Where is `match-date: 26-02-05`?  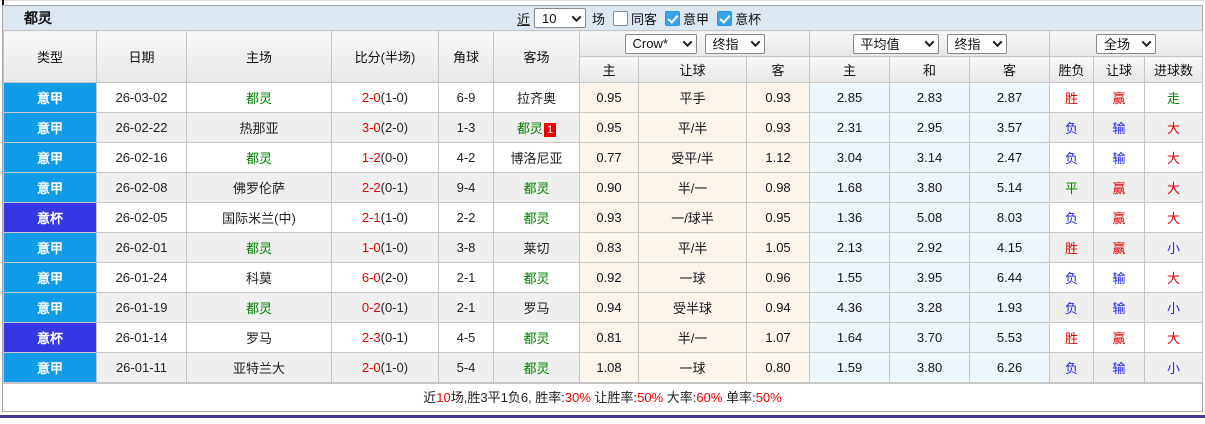
match-date: 26-02-05 is located at coordinates (141, 217).